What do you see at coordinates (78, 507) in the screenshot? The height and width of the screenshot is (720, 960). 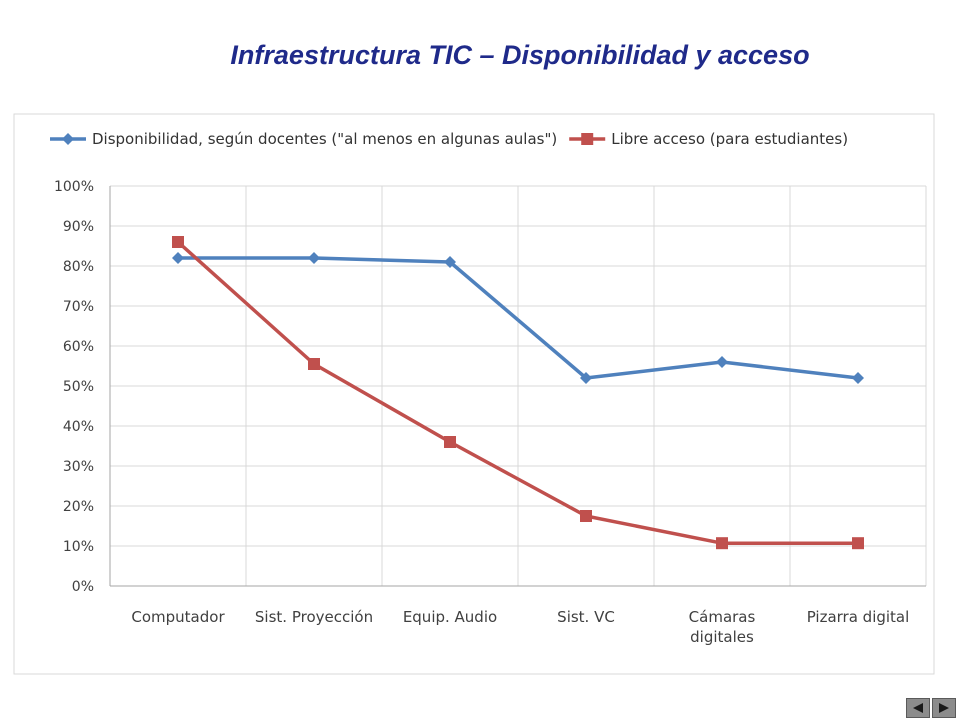 I see `y-tick-label: 20%` at bounding box center [78, 507].